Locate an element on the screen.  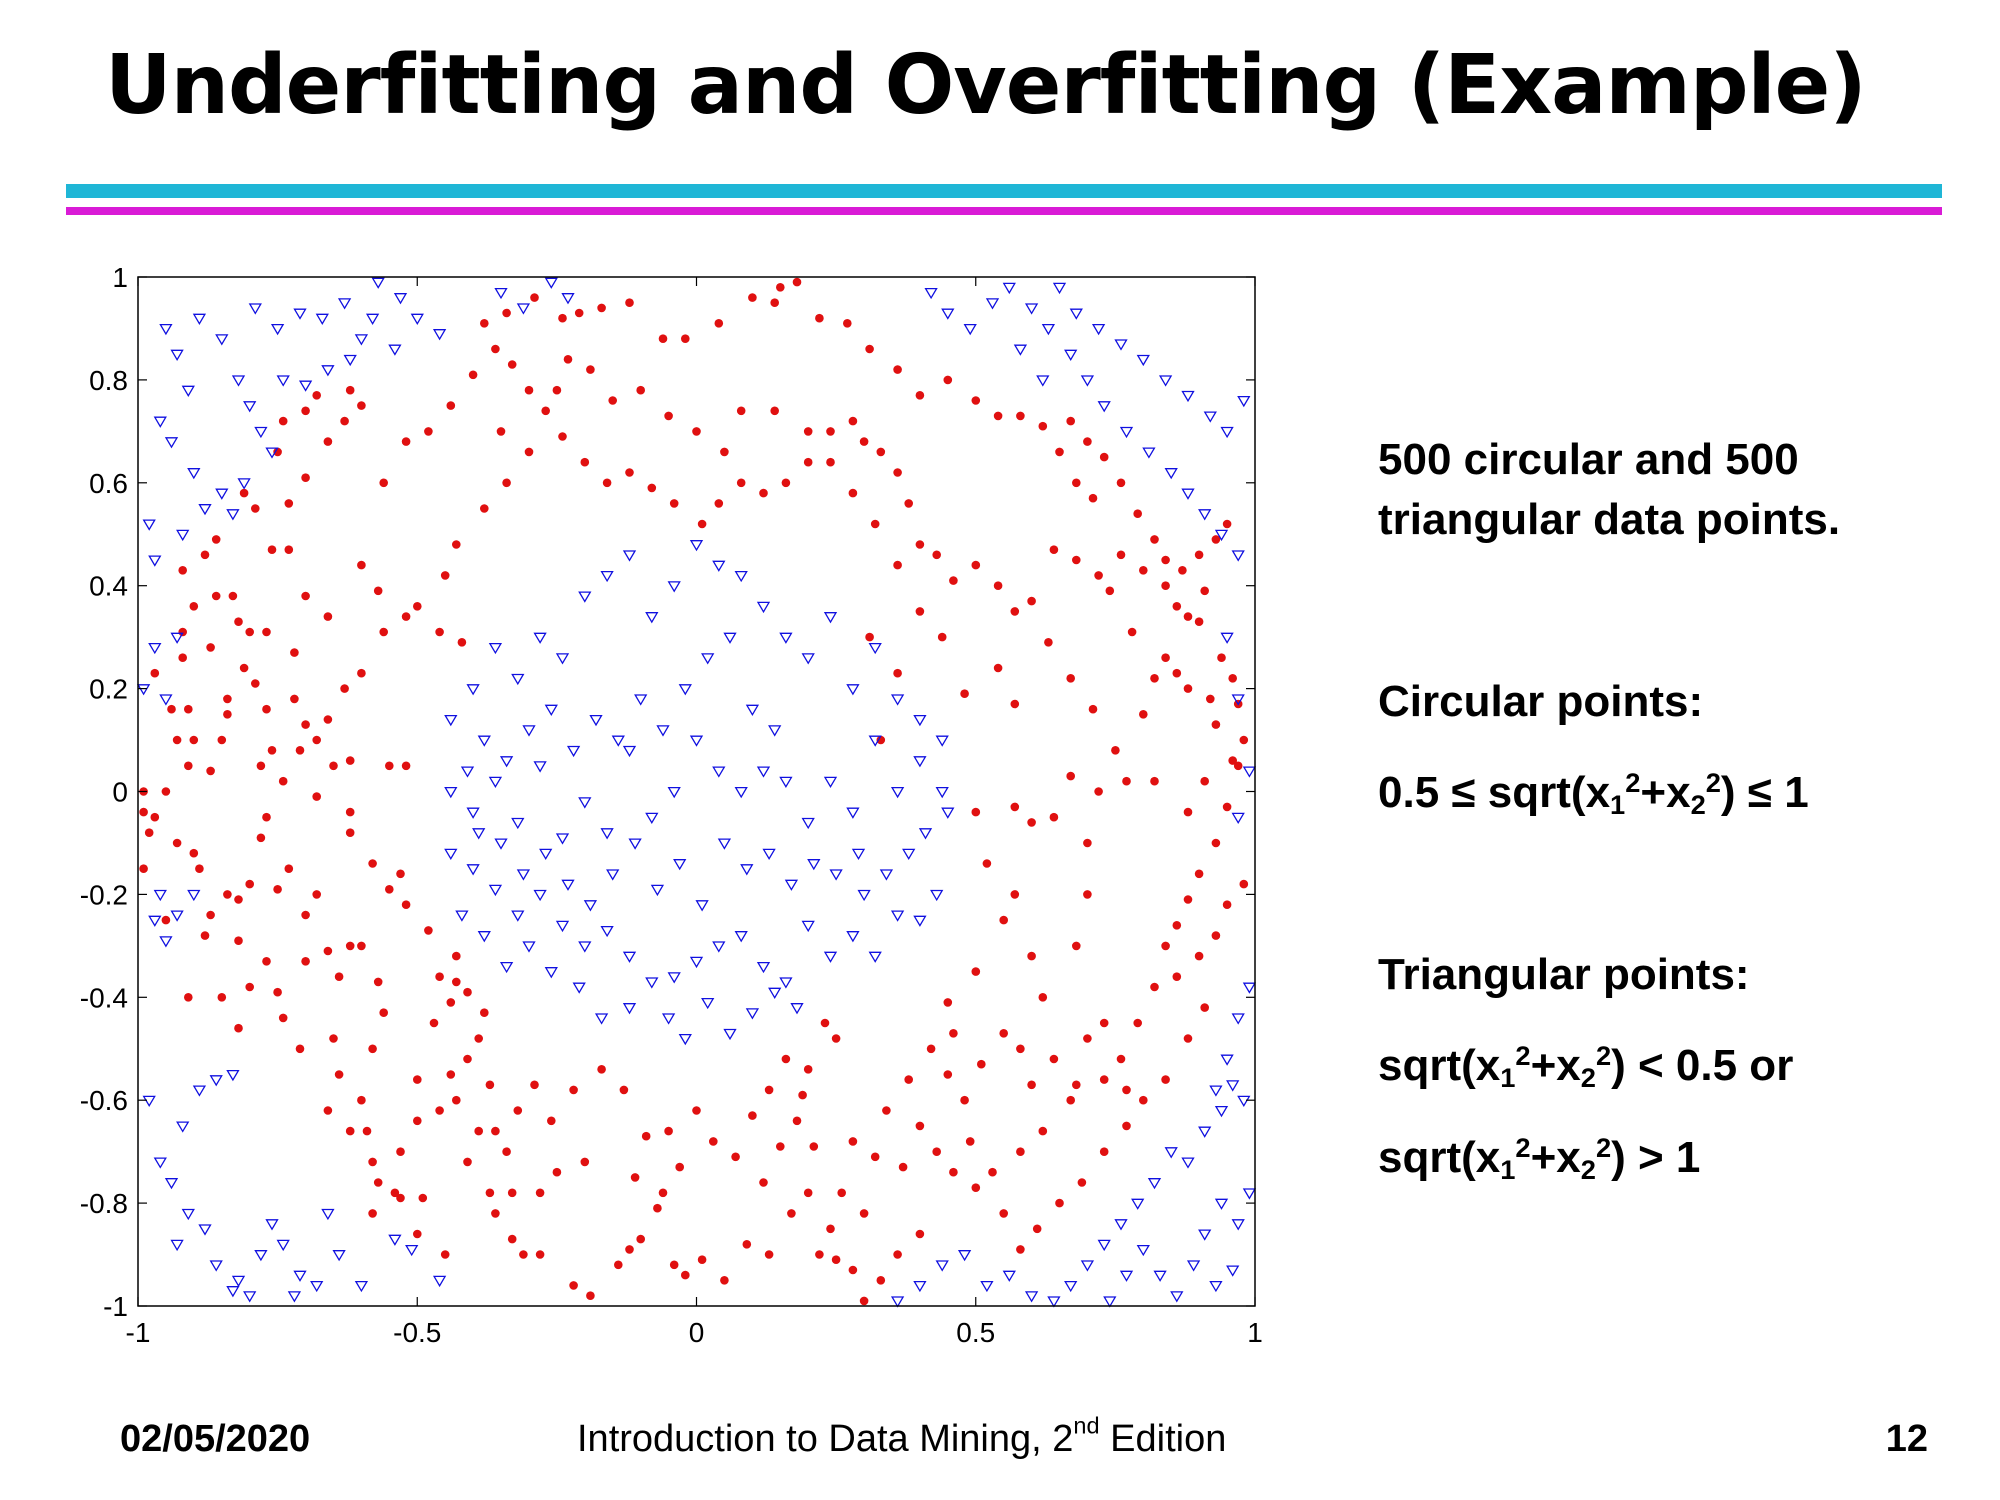
description-line-1: 500 circular and 500 is located at coordinates (1588, 459).